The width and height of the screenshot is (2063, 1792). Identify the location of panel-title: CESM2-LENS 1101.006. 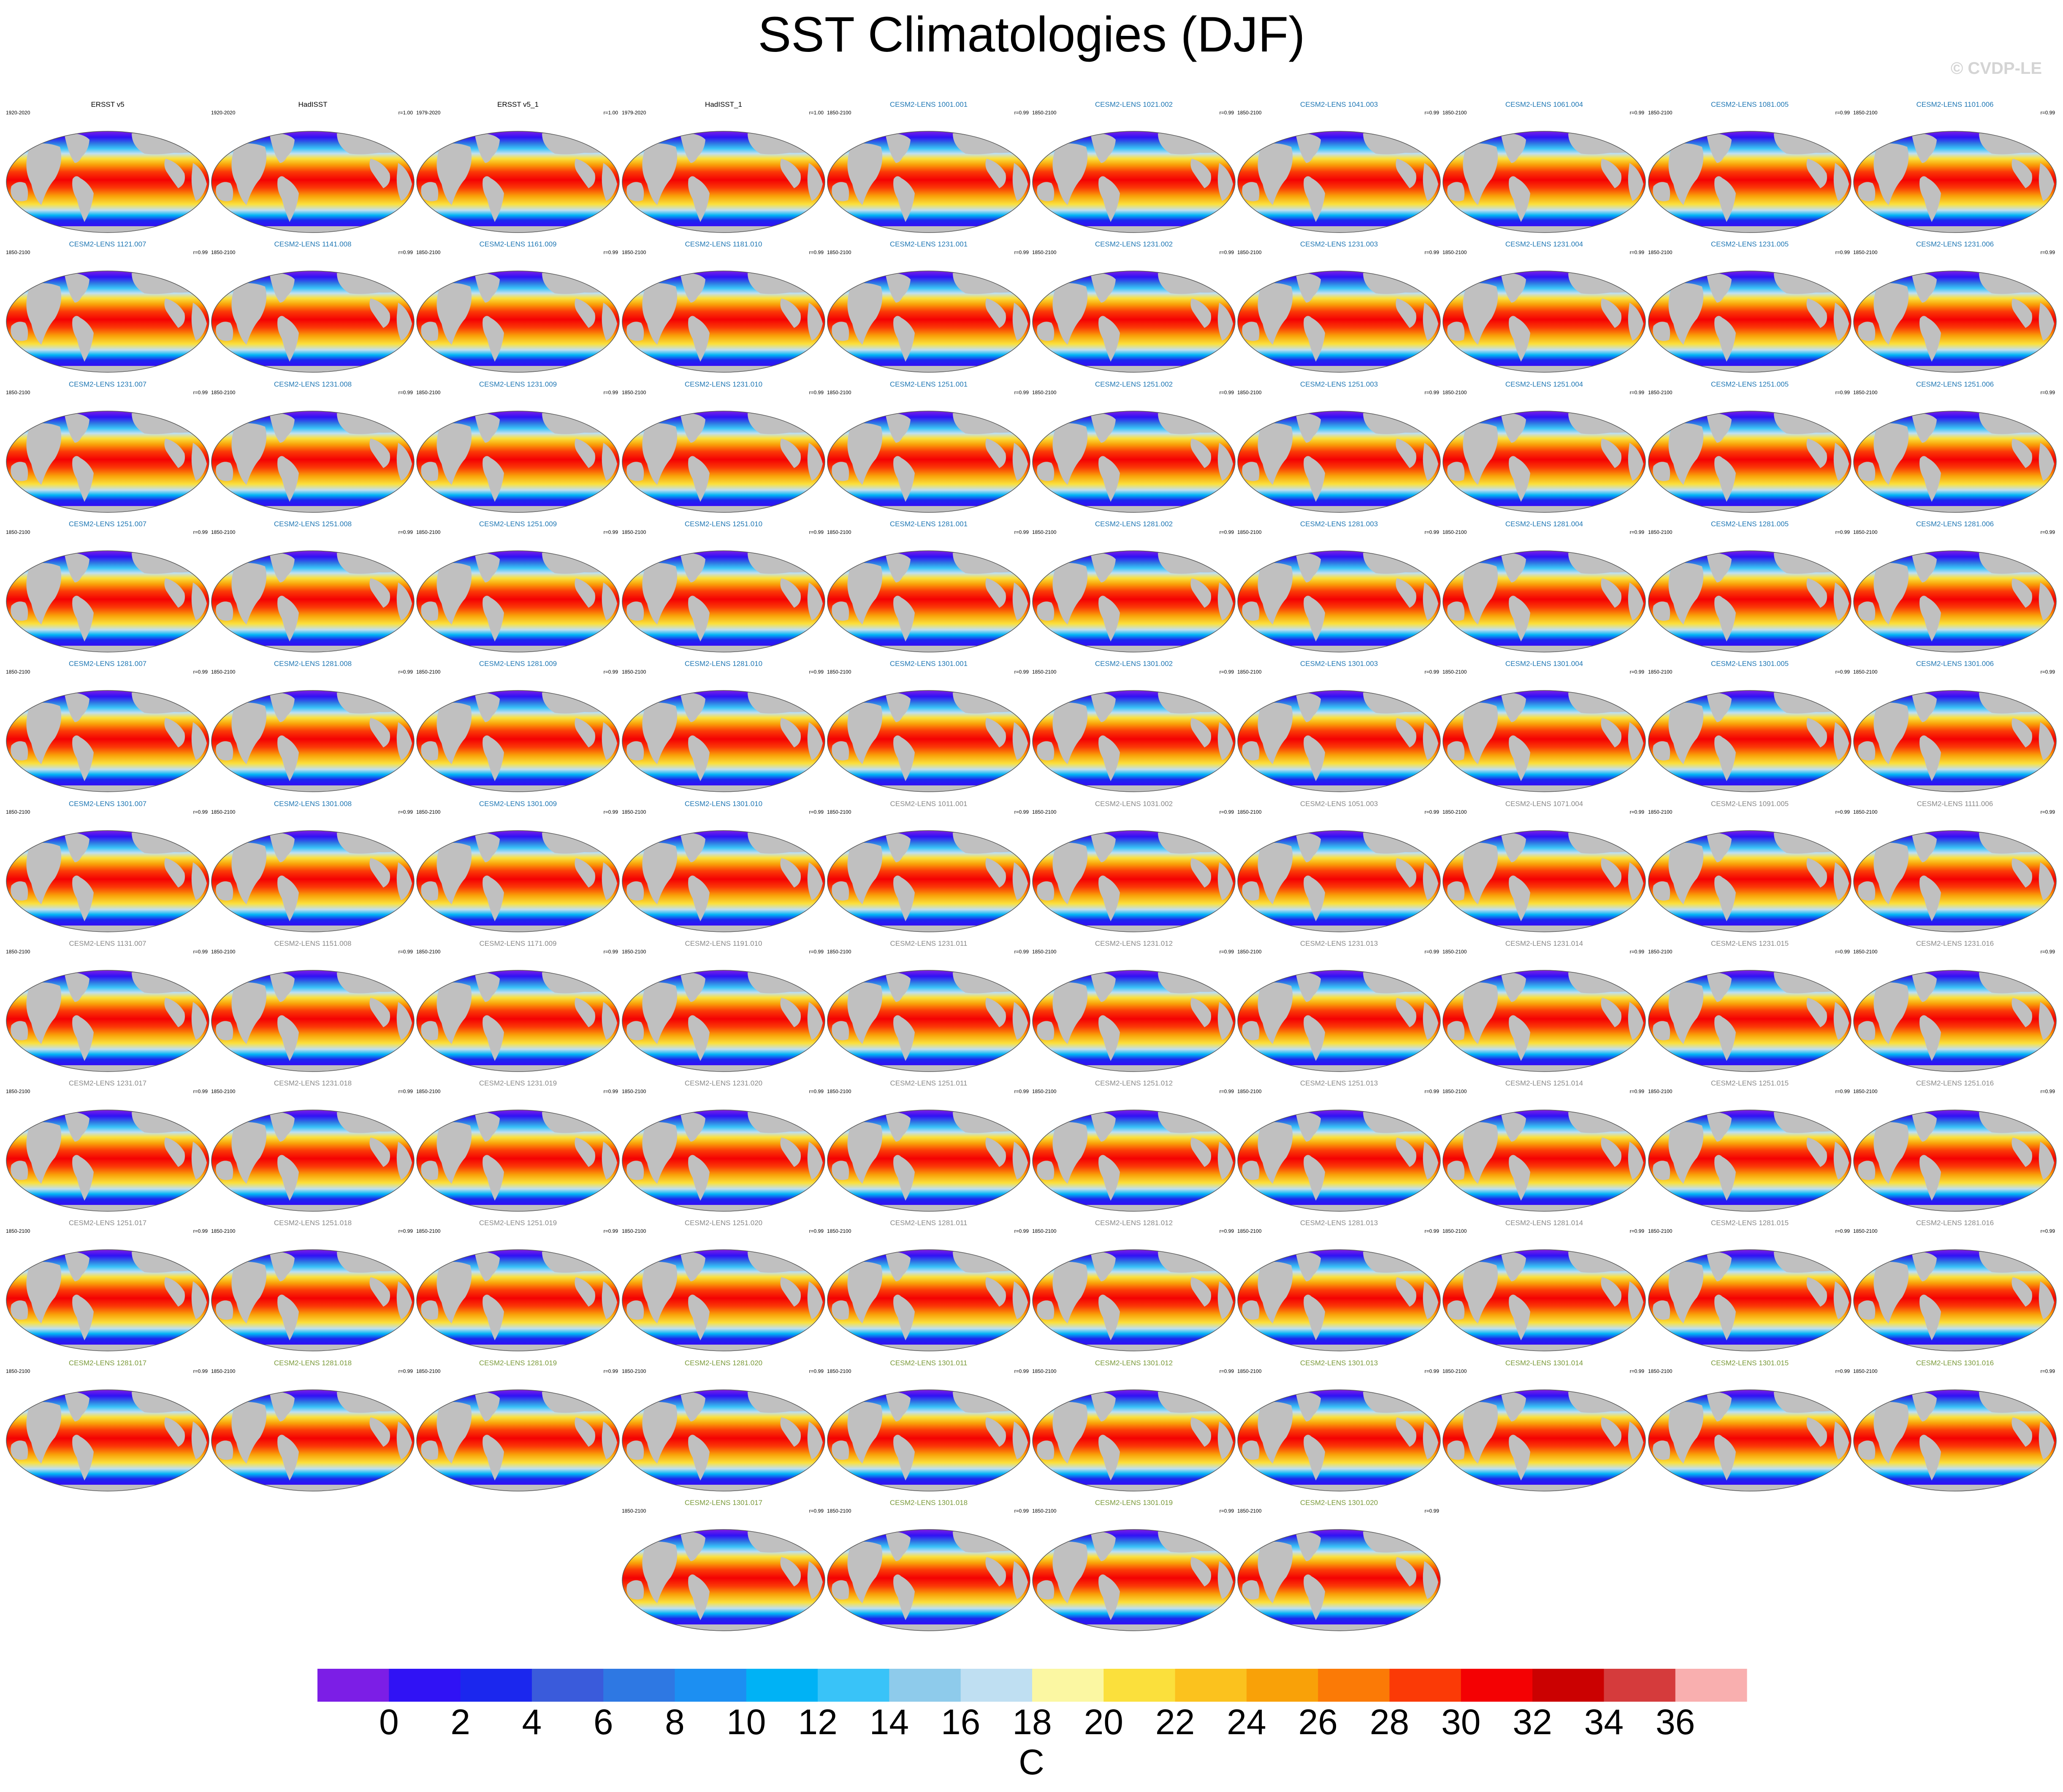
(1955, 104).